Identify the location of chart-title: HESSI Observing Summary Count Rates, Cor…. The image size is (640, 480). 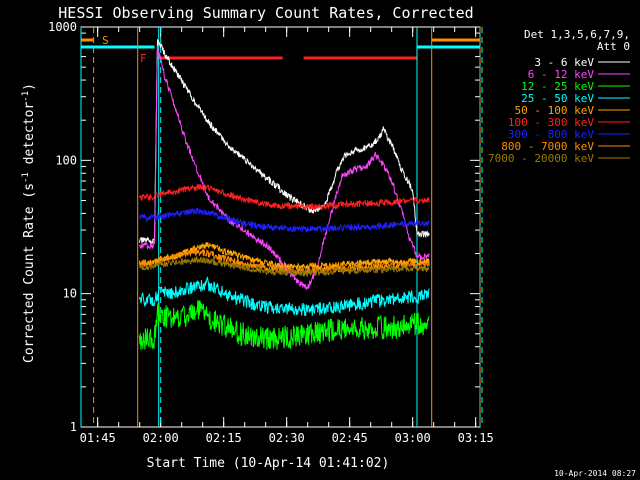
(265, 13).